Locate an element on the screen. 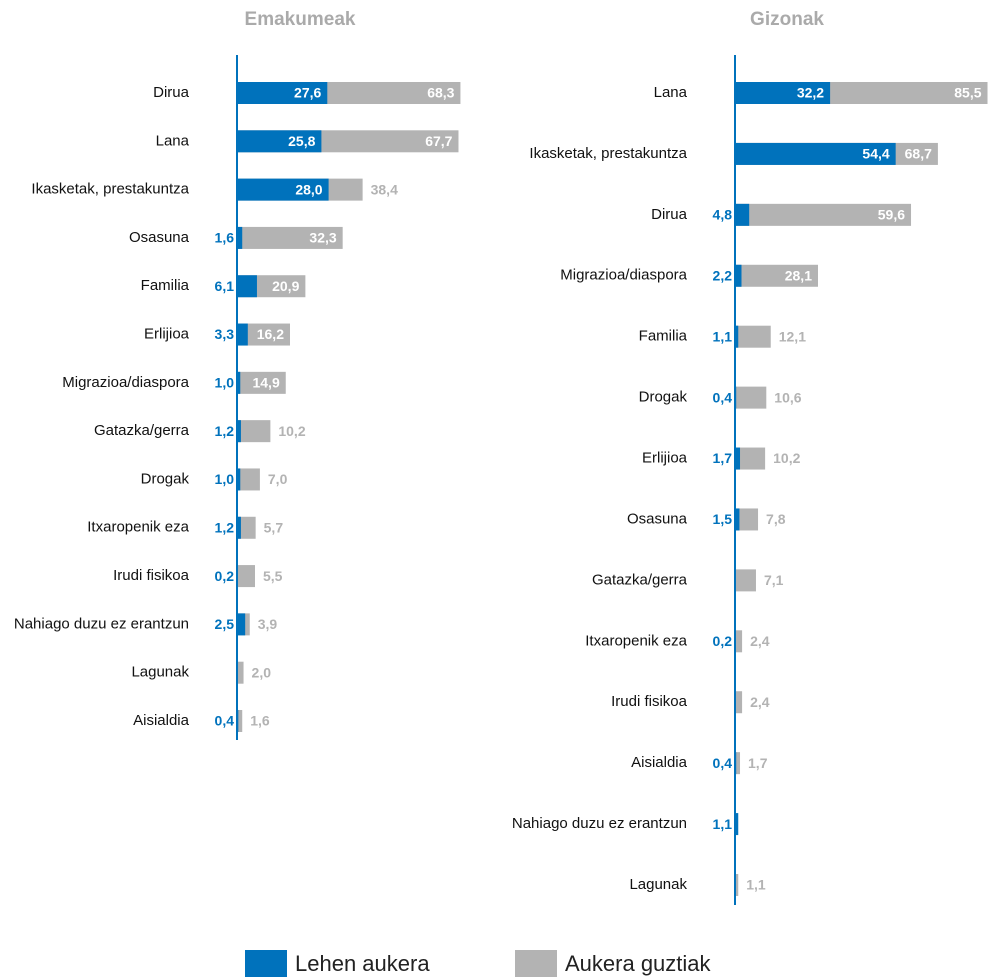 This screenshot has width=989, height=977. chart-title: Emakumeak is located at coordinates (300, 19).